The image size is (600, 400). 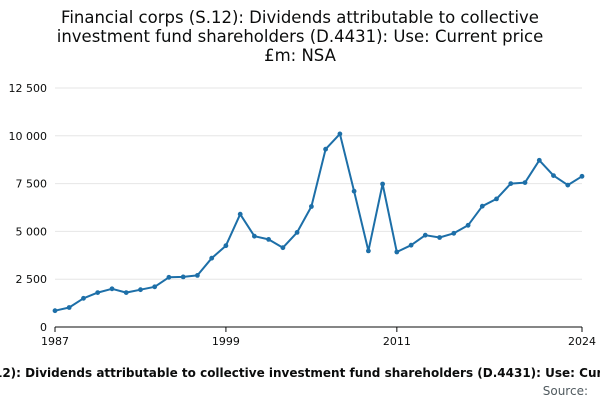 What do you see at coordinates (511, 184) in the screenshot?
I see `data-point-2019` at bounding box center [511, 184].